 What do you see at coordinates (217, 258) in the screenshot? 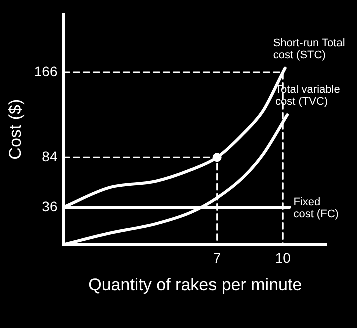
I see `x-tick-label: 7` at bounding box center [217, 258].